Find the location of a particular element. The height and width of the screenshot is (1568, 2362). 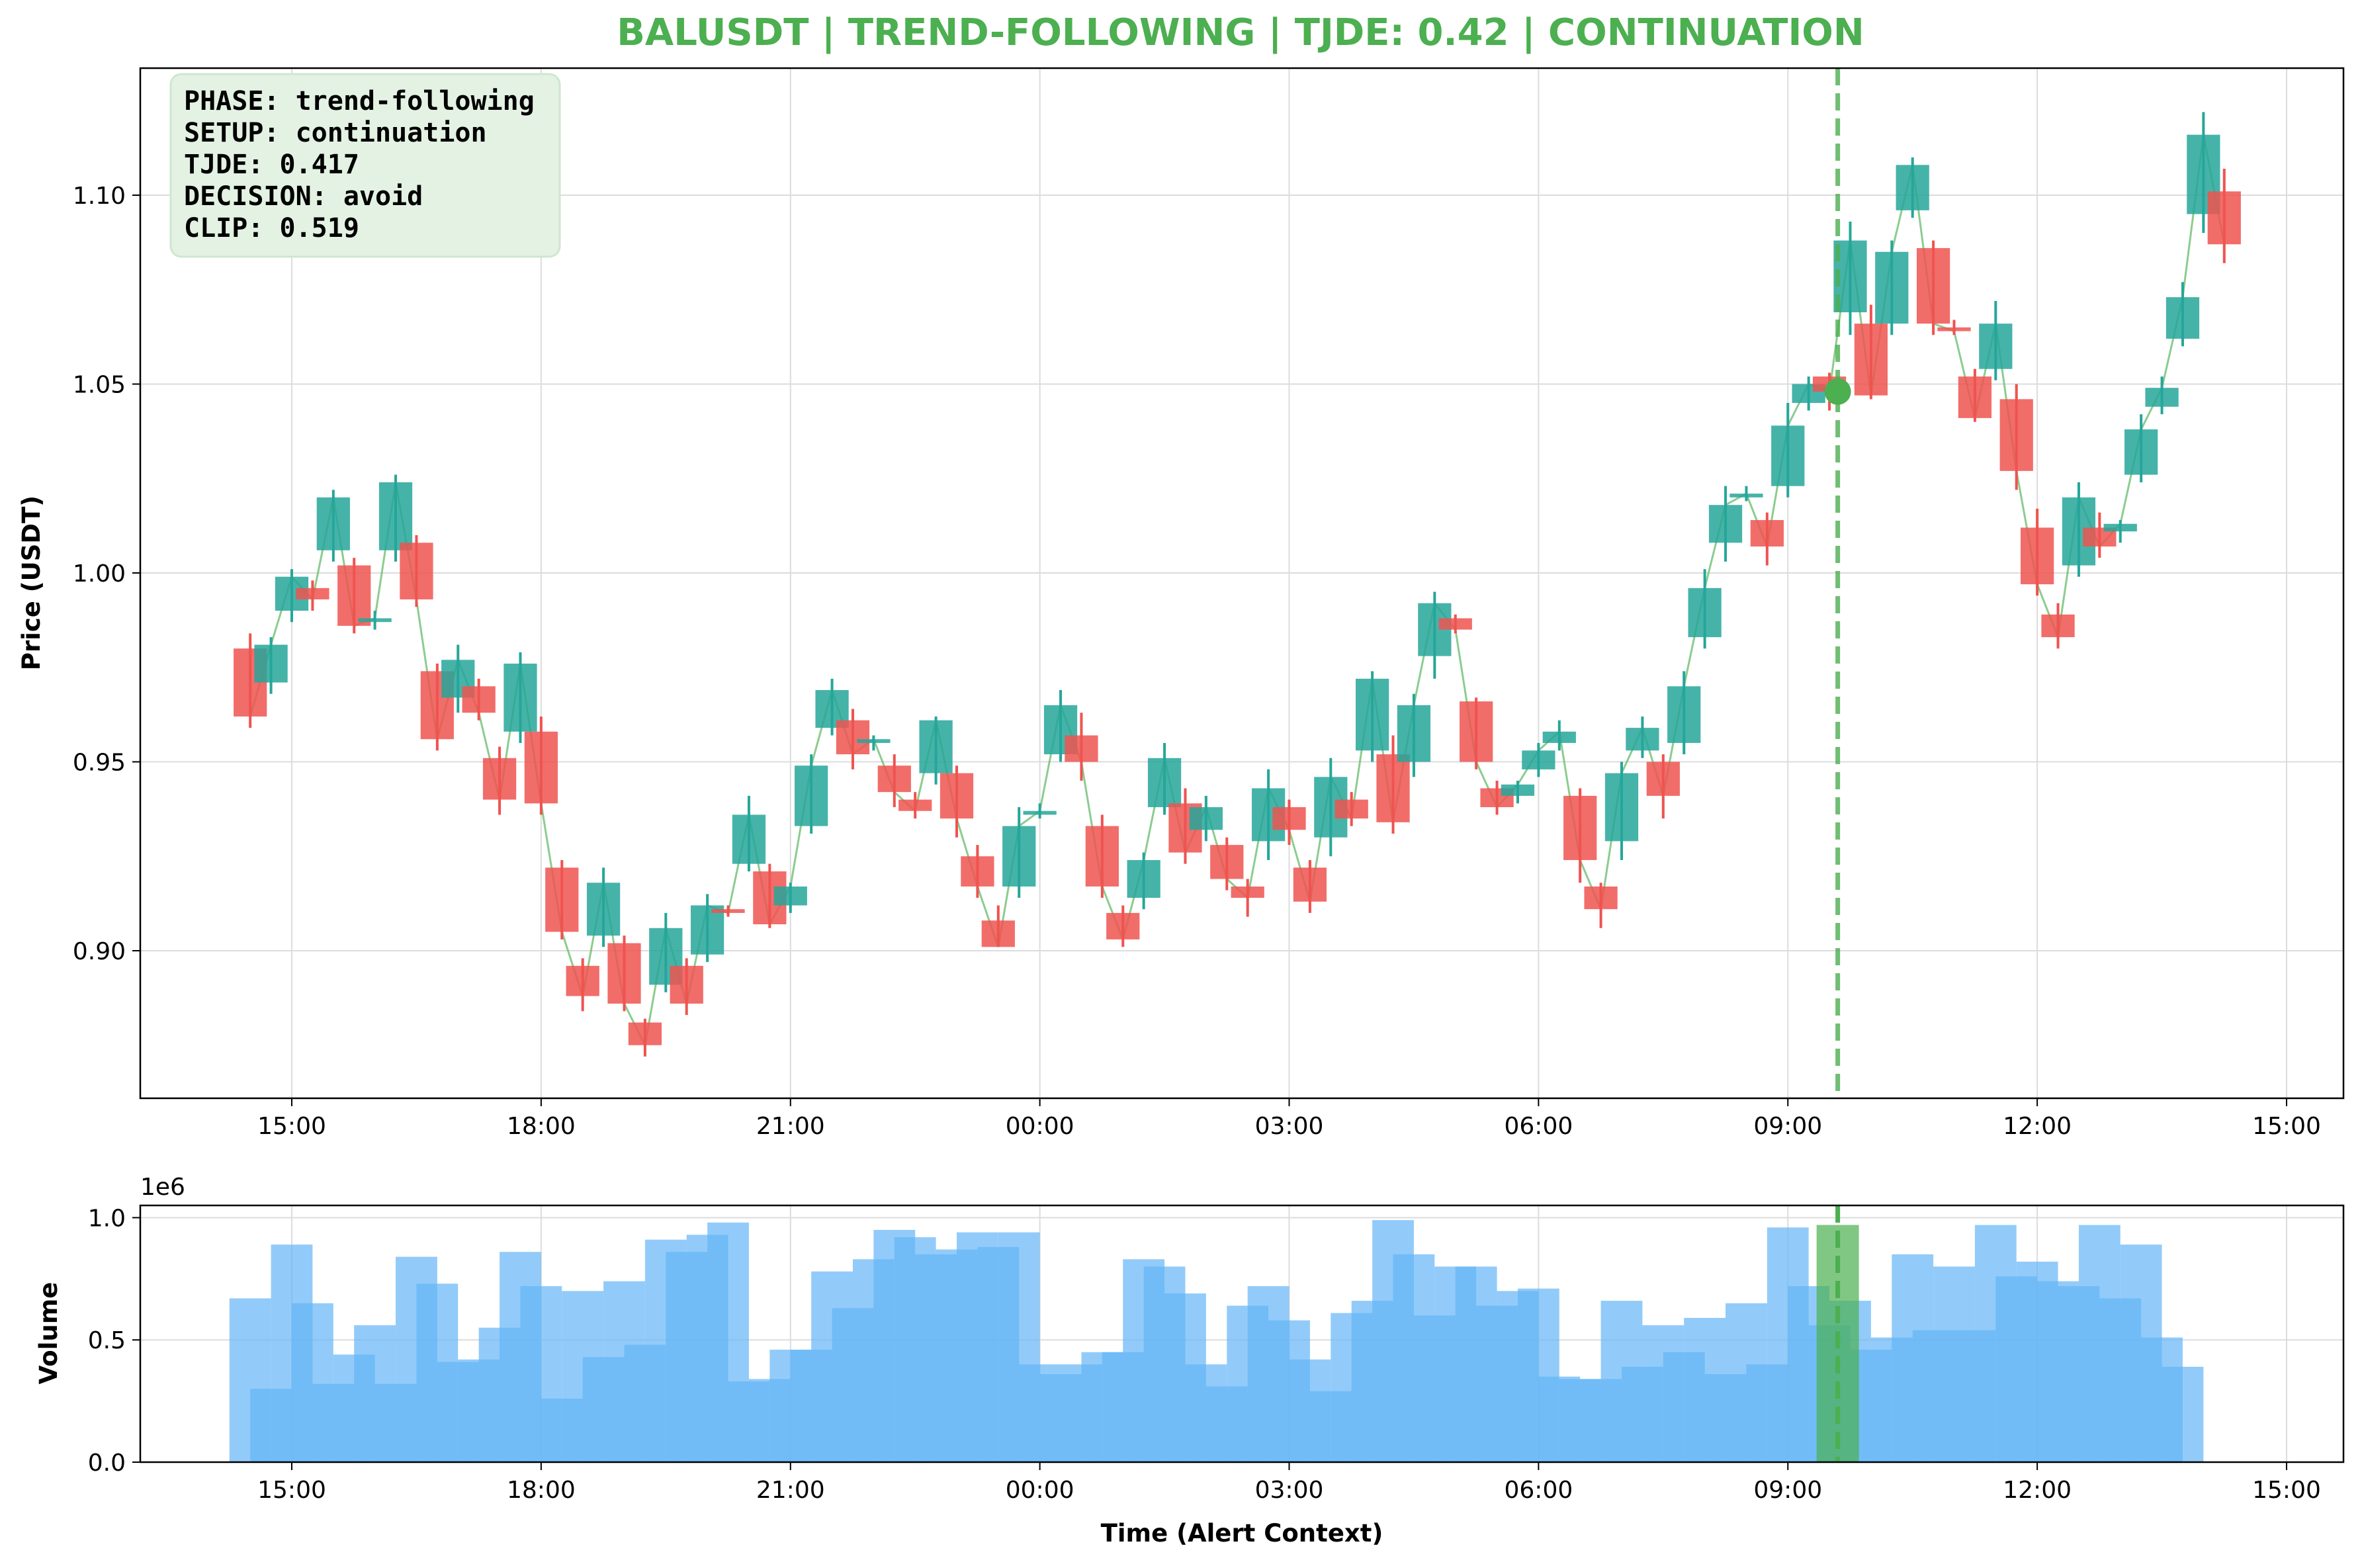

info-line-phase: PHASE: trend-following is located at coordinates (359, 101).